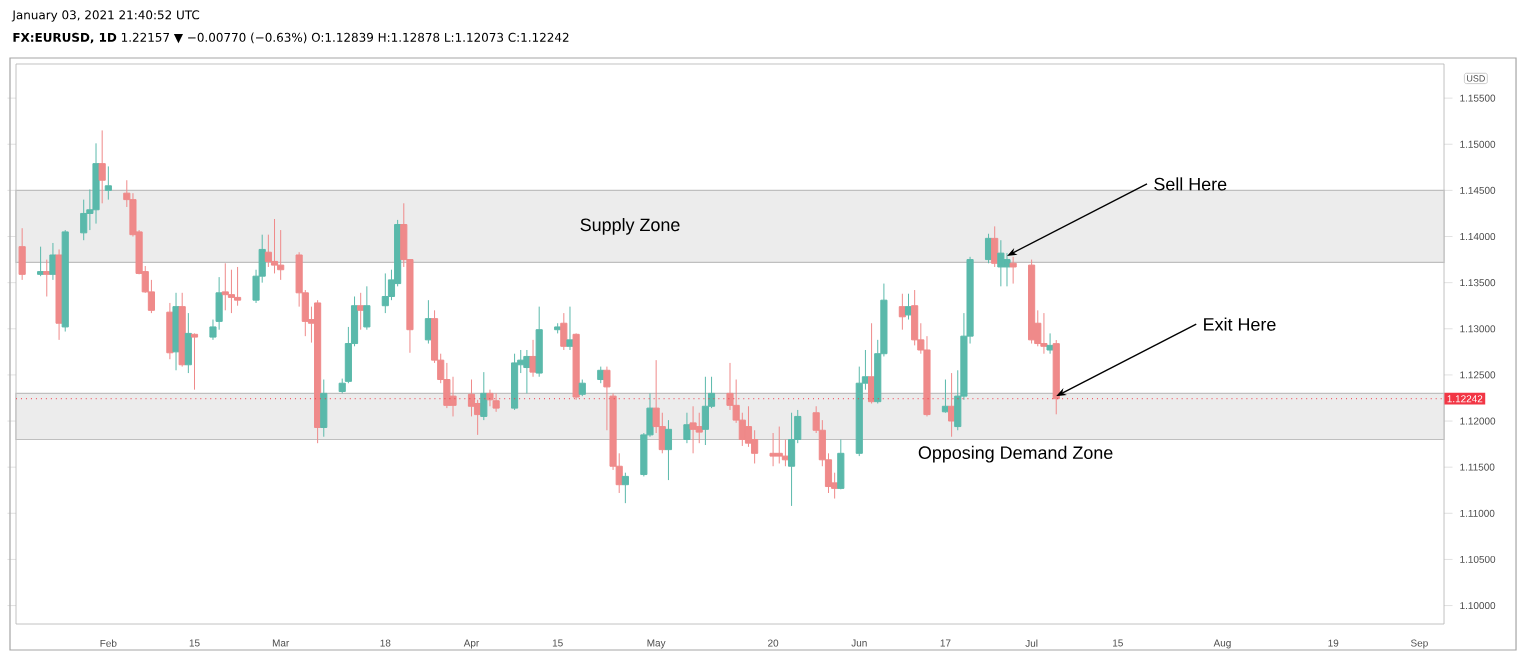  Describe the element at coordinates (630, 226) in the screenshot. I see `band-label: Supply Zone` at that location.